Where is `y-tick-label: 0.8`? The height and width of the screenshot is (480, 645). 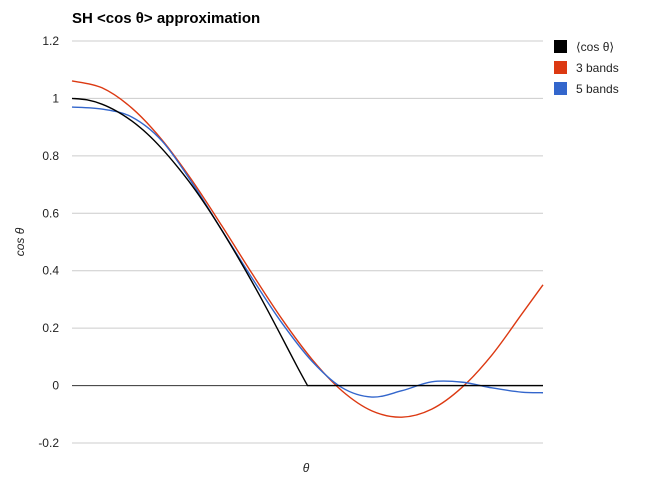 y-tick-label: 0.8 is located at coordinates (50, 156).